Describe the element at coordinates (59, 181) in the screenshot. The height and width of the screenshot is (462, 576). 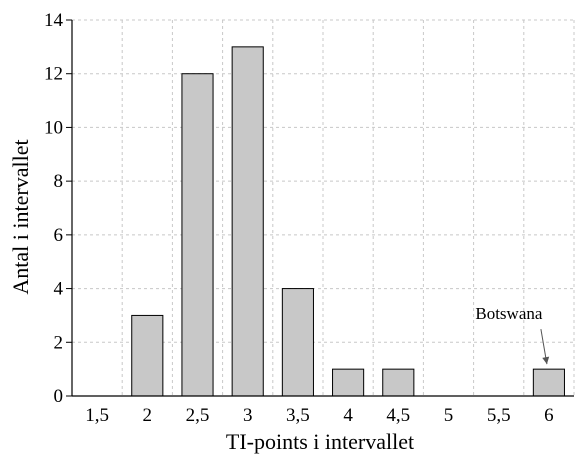
I see `y-tick-label: 8` at that location.